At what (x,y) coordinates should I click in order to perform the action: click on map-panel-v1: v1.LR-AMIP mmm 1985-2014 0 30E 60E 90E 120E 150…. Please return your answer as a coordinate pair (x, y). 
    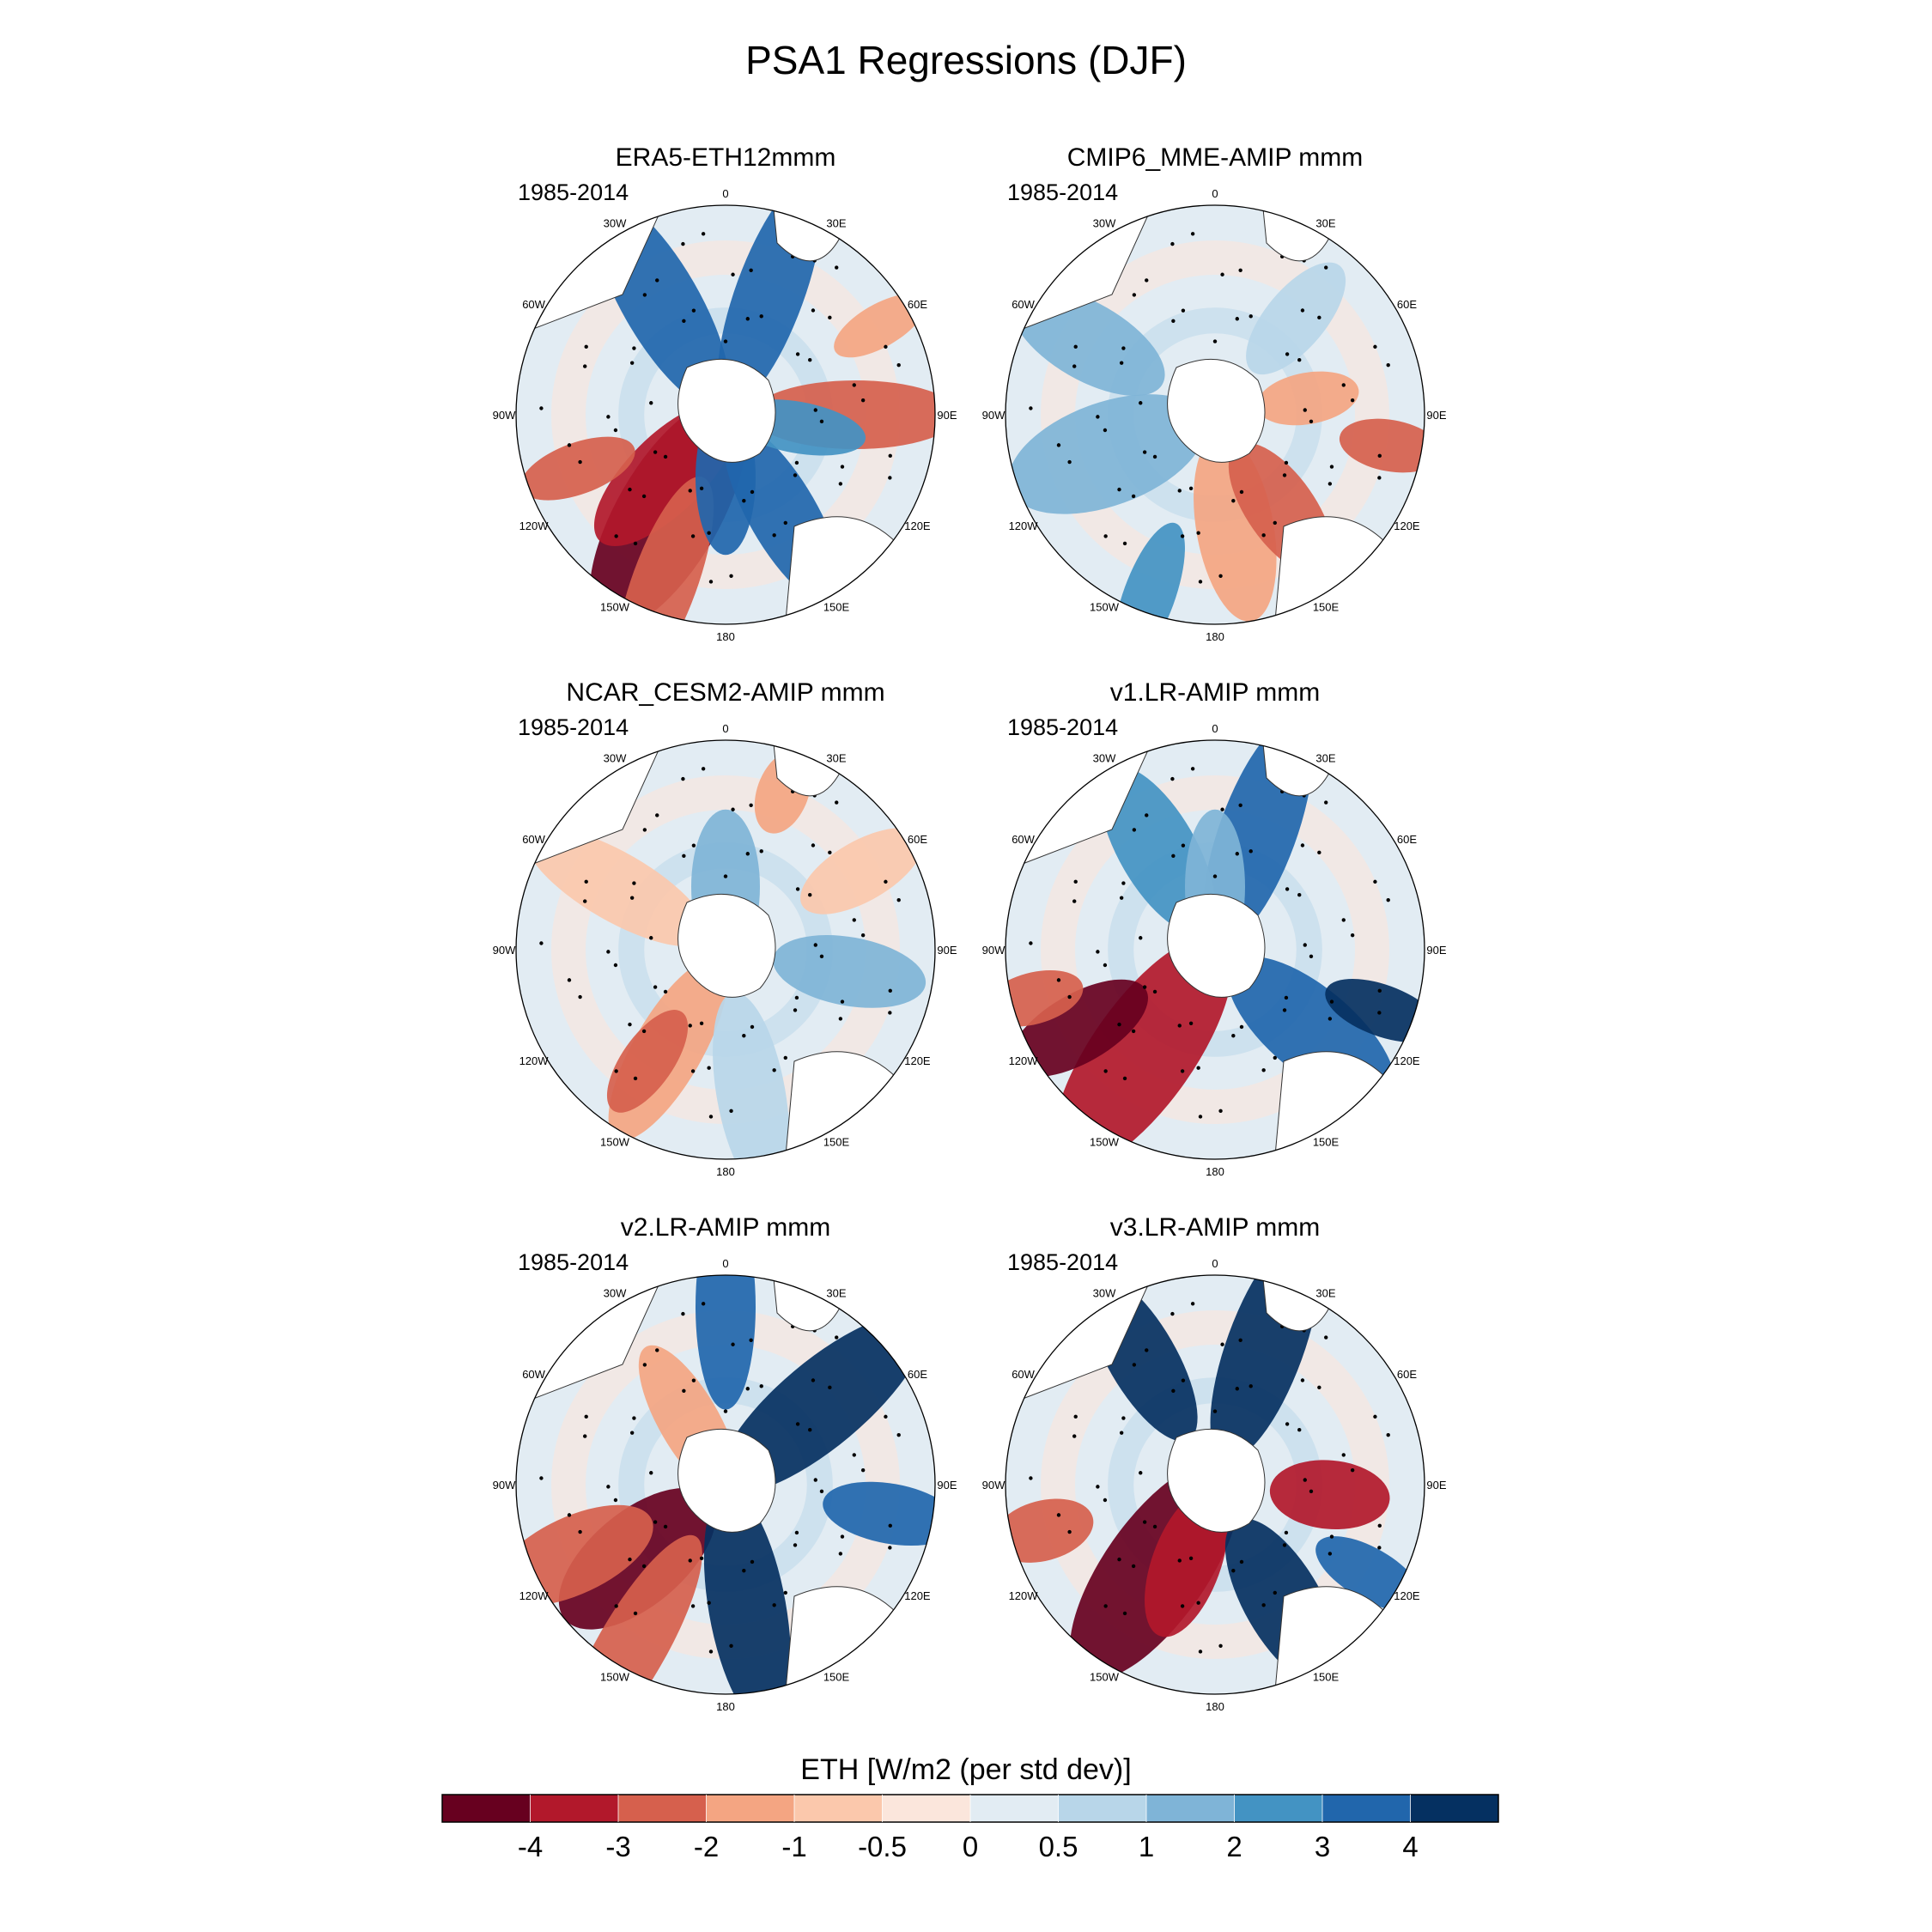
    Looking at the image, I should click on (1214, 928).